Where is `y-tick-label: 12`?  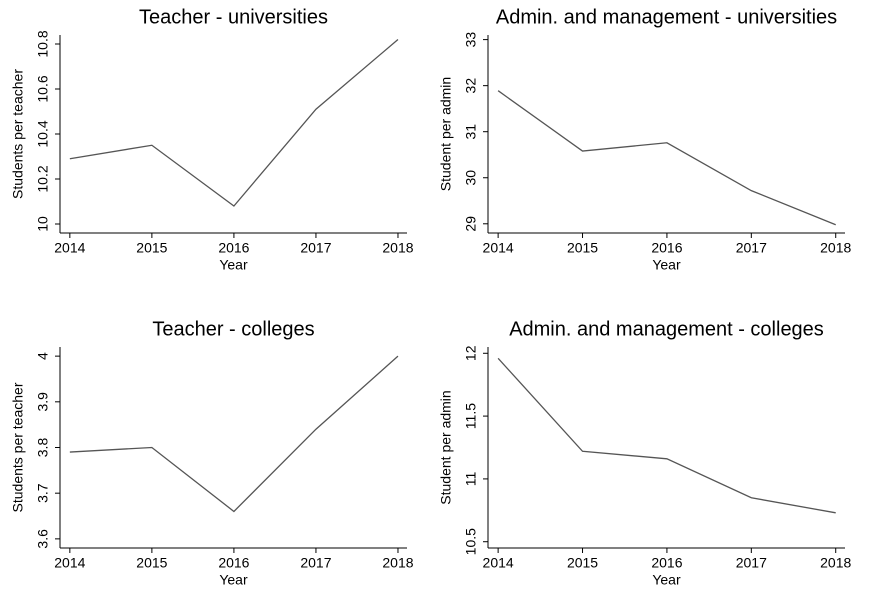
y-tick-label: 12 is located at coordinates (471, 353).